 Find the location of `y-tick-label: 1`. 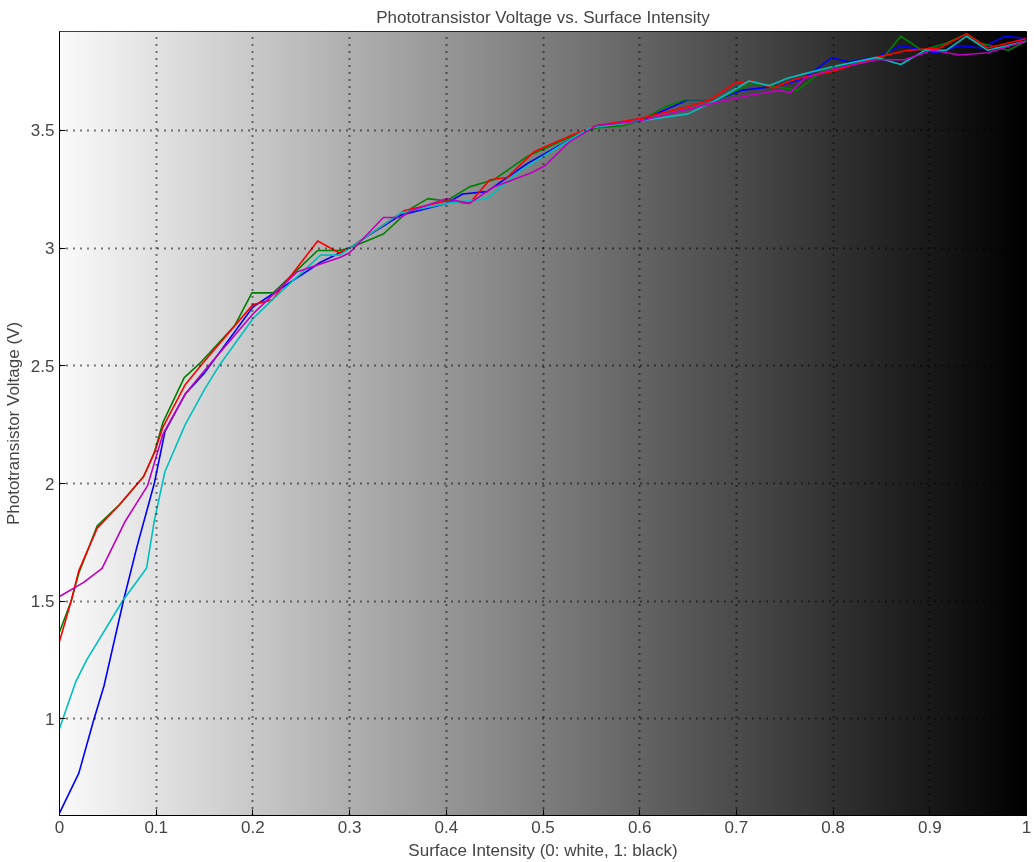

y-tick-label: 1 is located at coordinates (50, 719).